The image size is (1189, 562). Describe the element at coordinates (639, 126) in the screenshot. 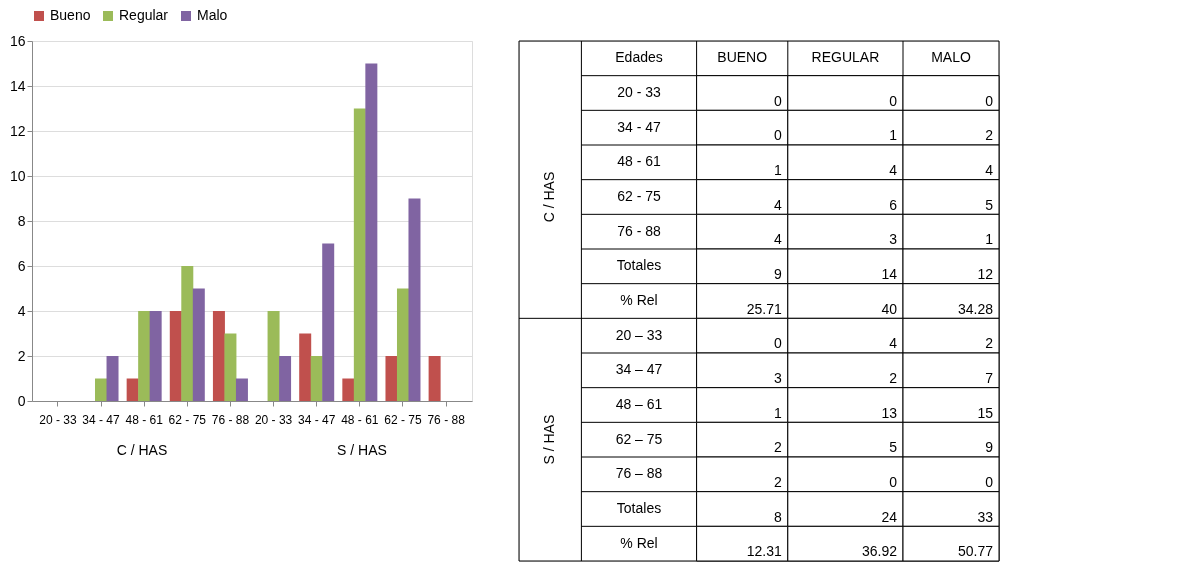

I see `y-tick-label: 34 - 47` at that location.